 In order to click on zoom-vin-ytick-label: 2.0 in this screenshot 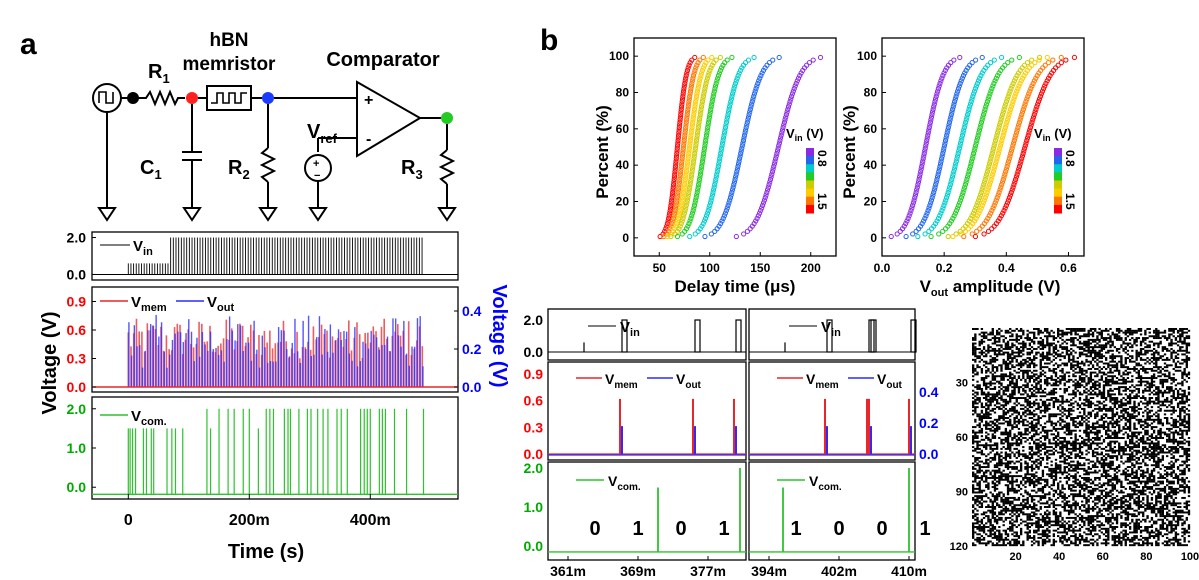, I will do `click(534, 320)`.